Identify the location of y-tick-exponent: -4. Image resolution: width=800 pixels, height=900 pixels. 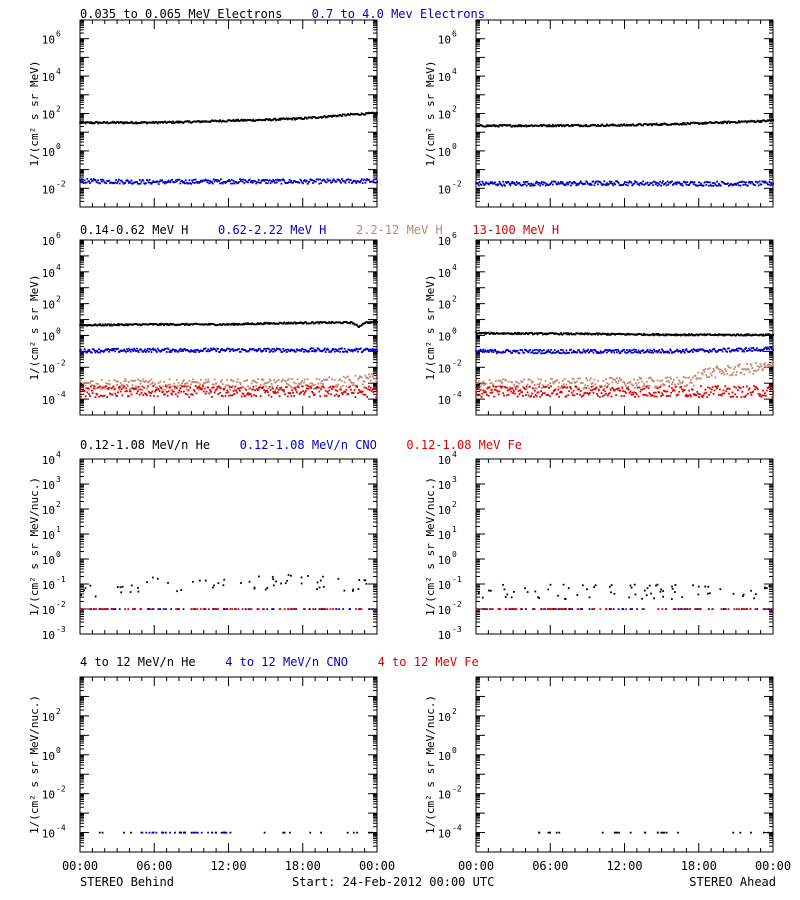
(457, 394).